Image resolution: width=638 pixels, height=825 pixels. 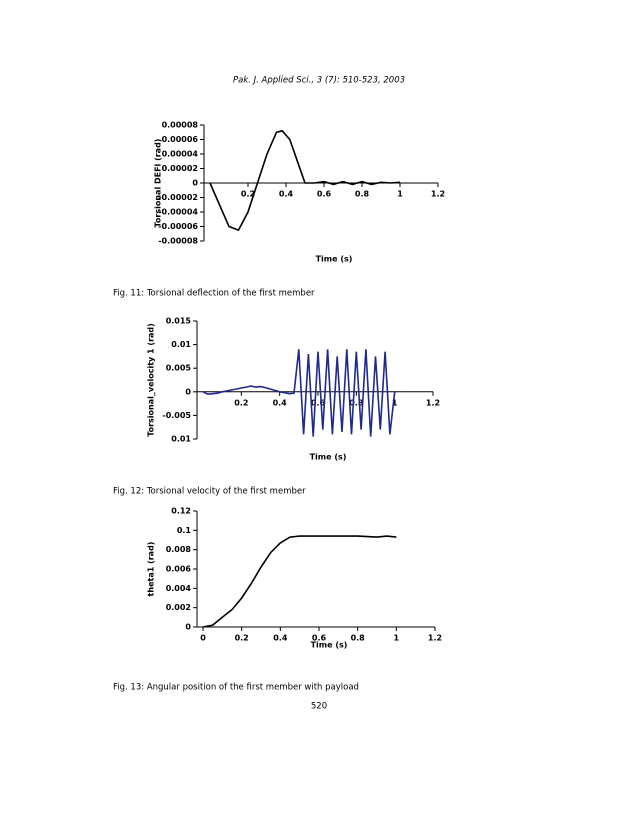 What do you see at coordinates (180, 168) in the screenshot?
I see `y-tick-label: 0.00002` at bounding box center [180, 168].